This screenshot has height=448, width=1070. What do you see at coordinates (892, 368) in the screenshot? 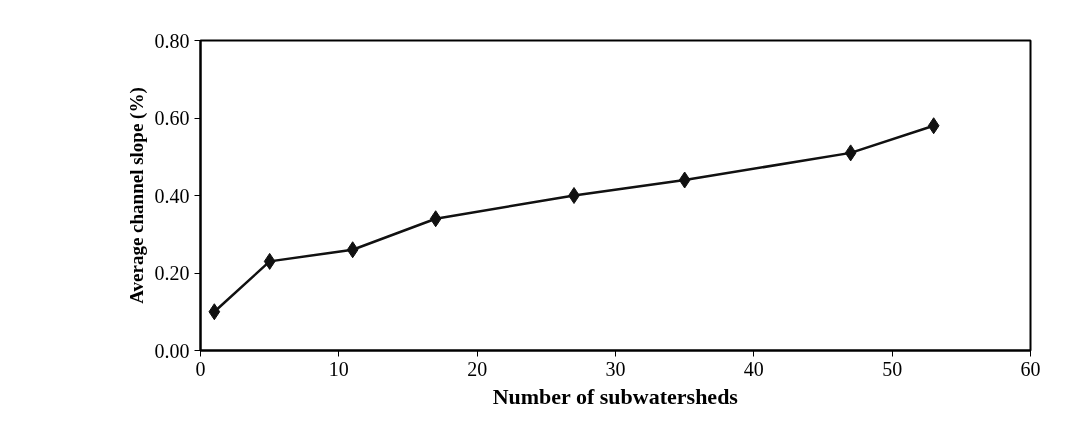
I see `x-tick-label: 50` at bounding box center [892, 368].